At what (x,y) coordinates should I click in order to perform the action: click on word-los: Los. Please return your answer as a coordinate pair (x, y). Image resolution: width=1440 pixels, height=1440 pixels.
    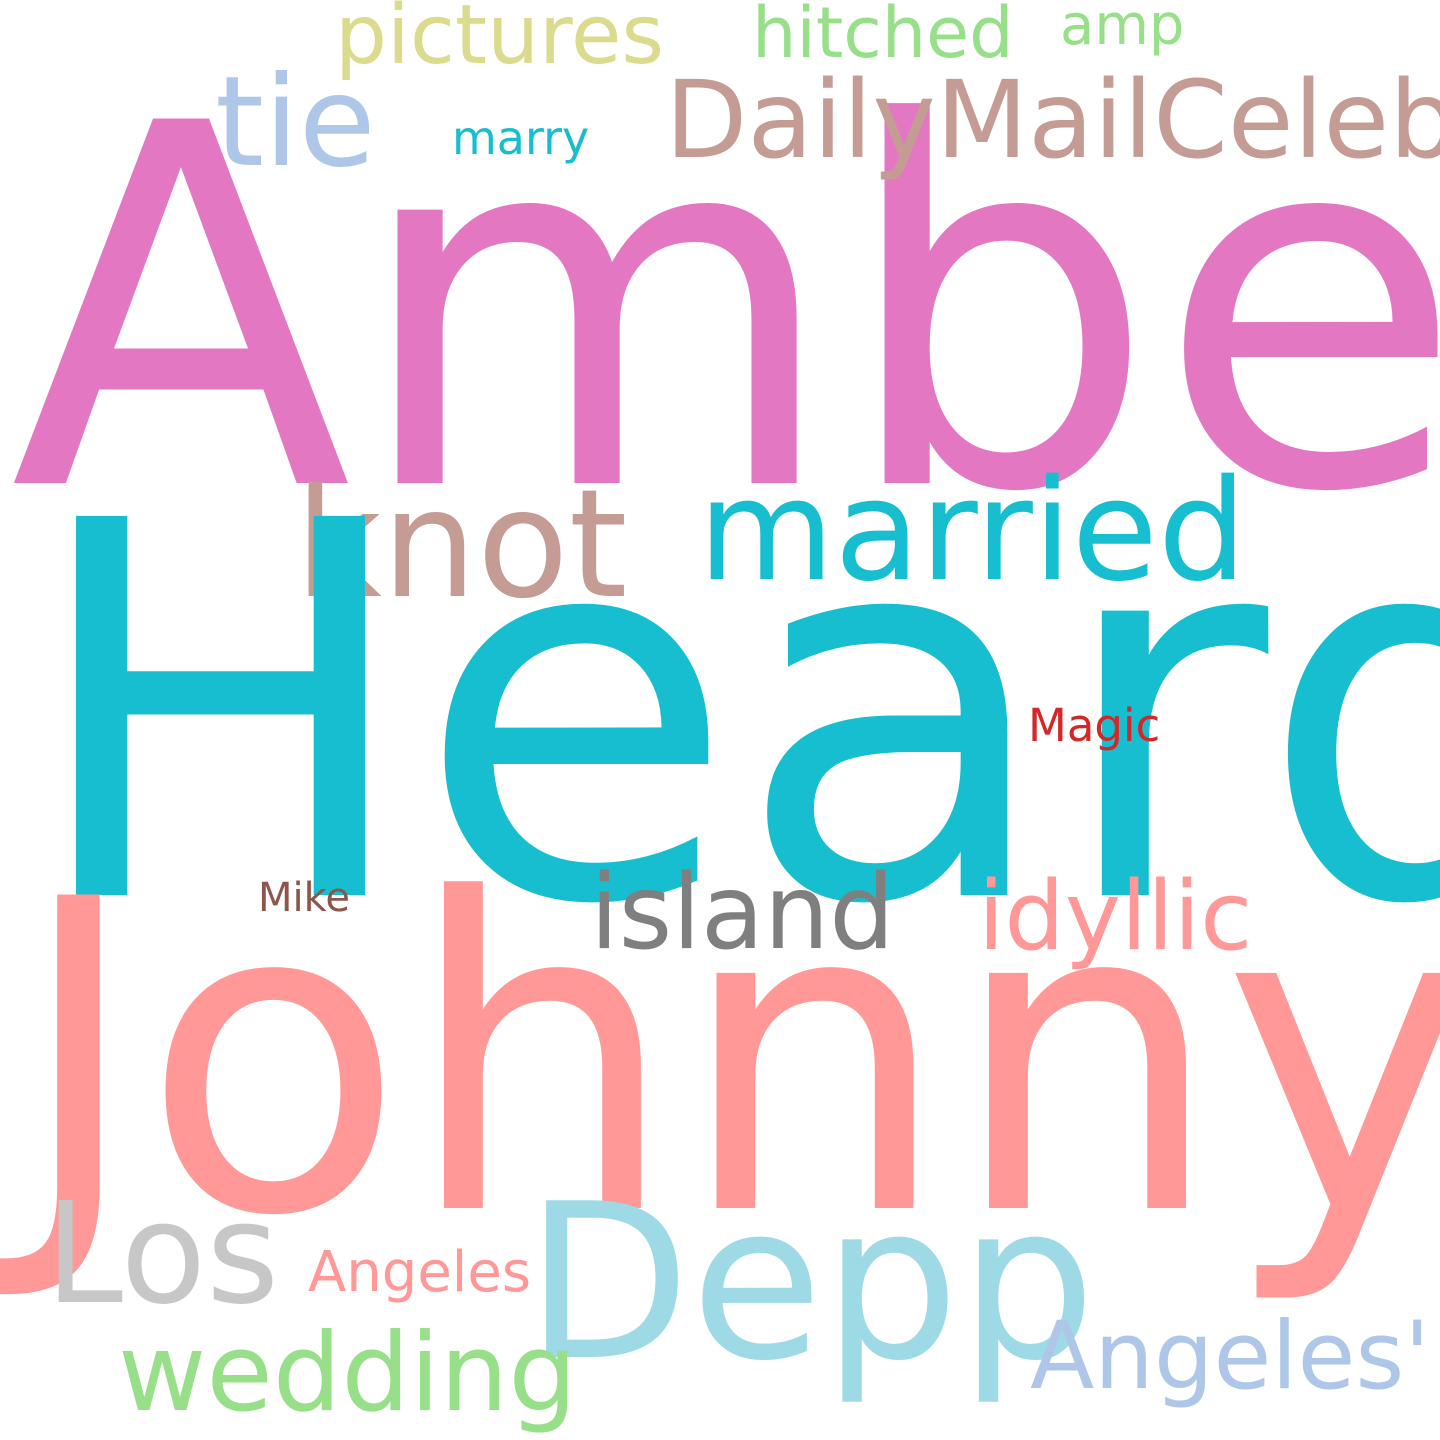
    Looking at the image, I should click on (162, 1254).